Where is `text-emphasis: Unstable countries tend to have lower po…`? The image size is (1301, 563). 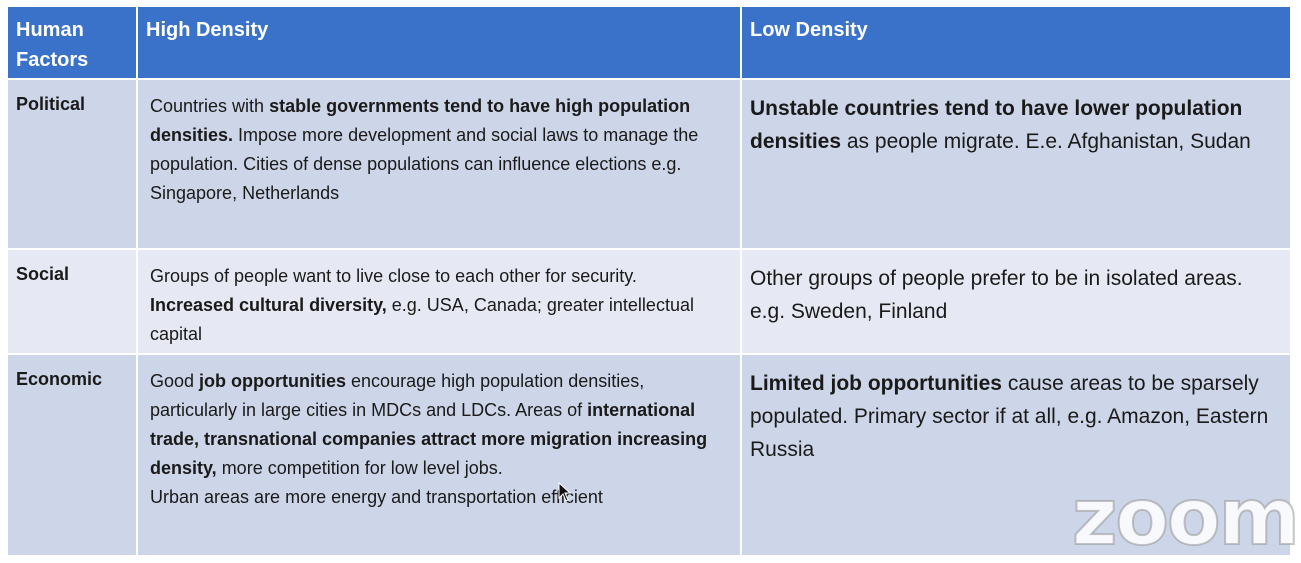 text-emphasis: Unstable countries tend to have lower po… is located at coordinates (996, 125).